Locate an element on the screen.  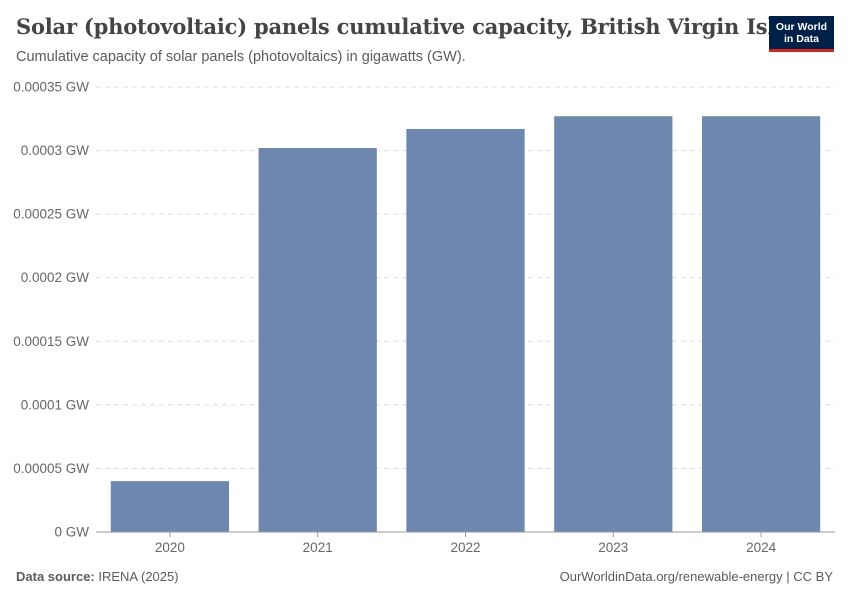
bar-2020 is located at coordinates (170, 506).